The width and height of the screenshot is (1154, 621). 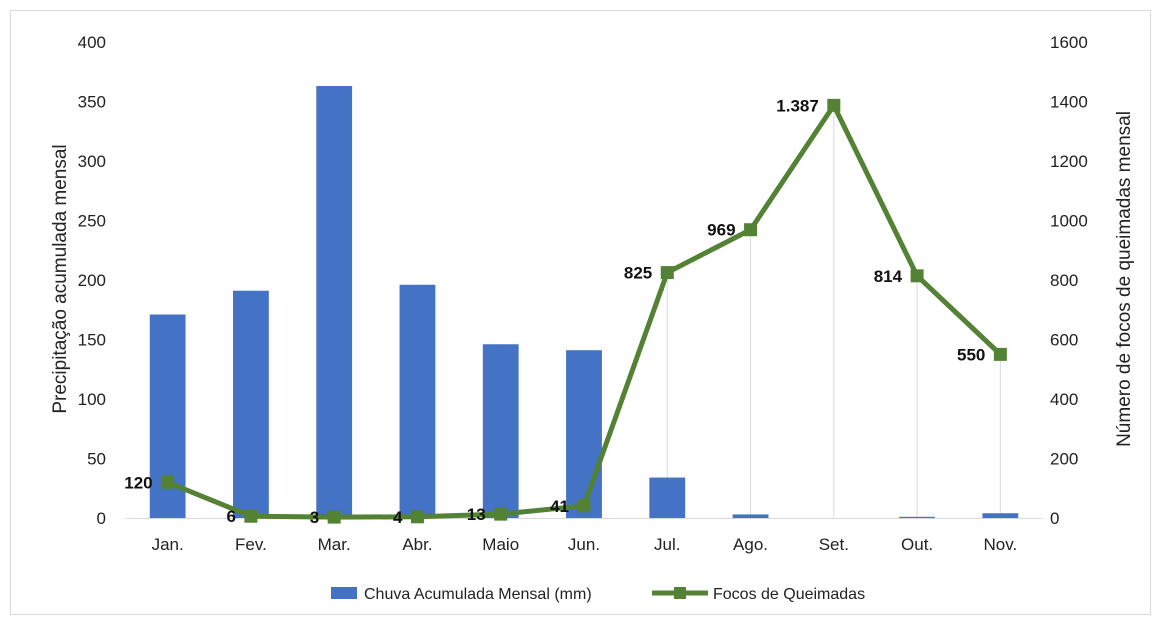 What do you see at coordinates (834, 544) in the screenshot?
I see `x-tick-label: Set.` at bounding box center [834, 544].